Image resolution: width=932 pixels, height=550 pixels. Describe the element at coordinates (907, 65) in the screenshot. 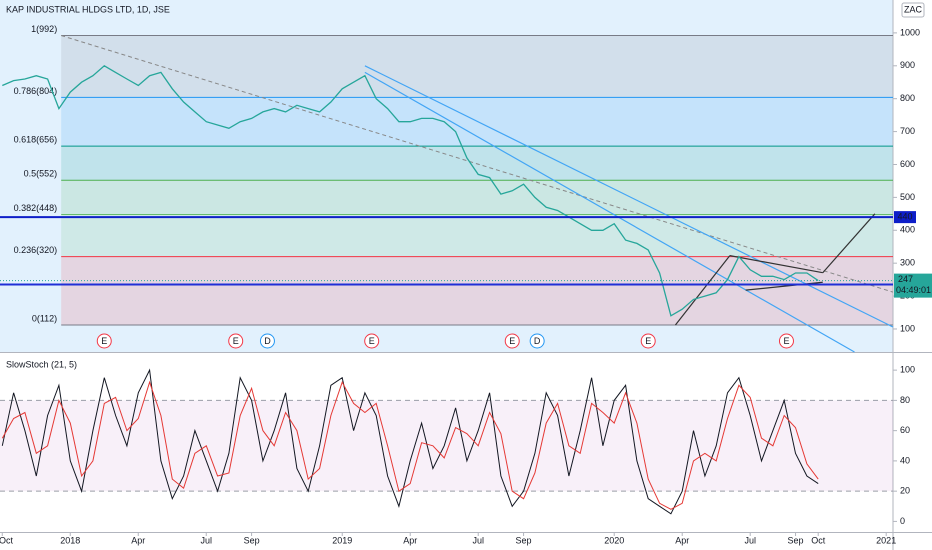

I see `y-tick-label: 900` at that location.